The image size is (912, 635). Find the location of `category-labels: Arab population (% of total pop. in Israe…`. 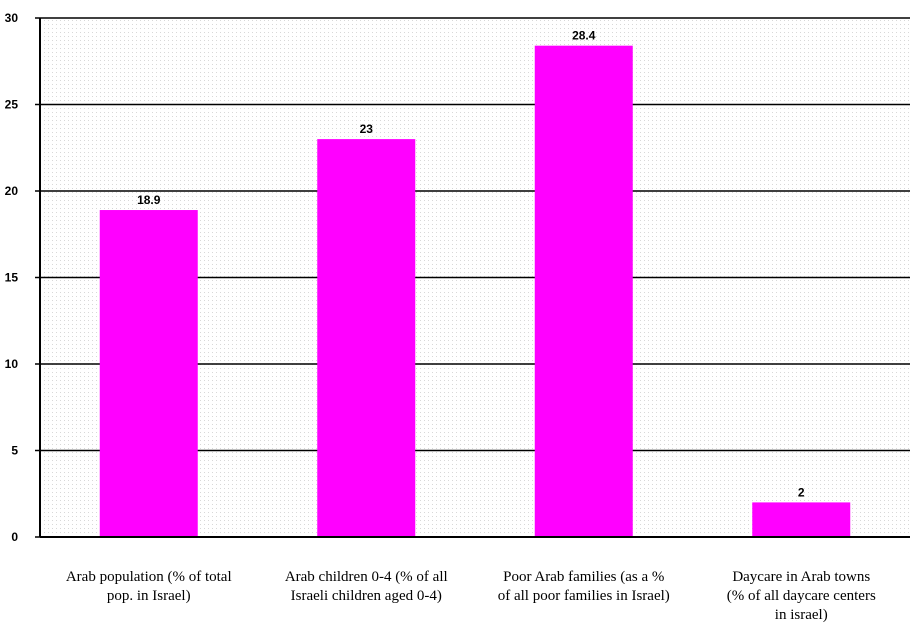

category-labels: Arab population (% of total pop. in Israe… is located at coordinates (471, 596).